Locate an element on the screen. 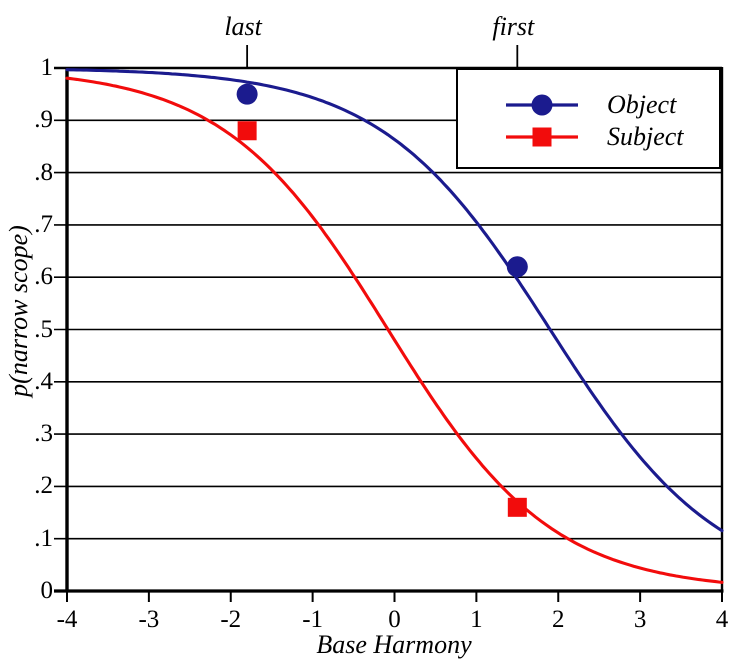 This screenshot has height=661, width=736. legend-box: Object Subject is located at coordinates (588, 118).